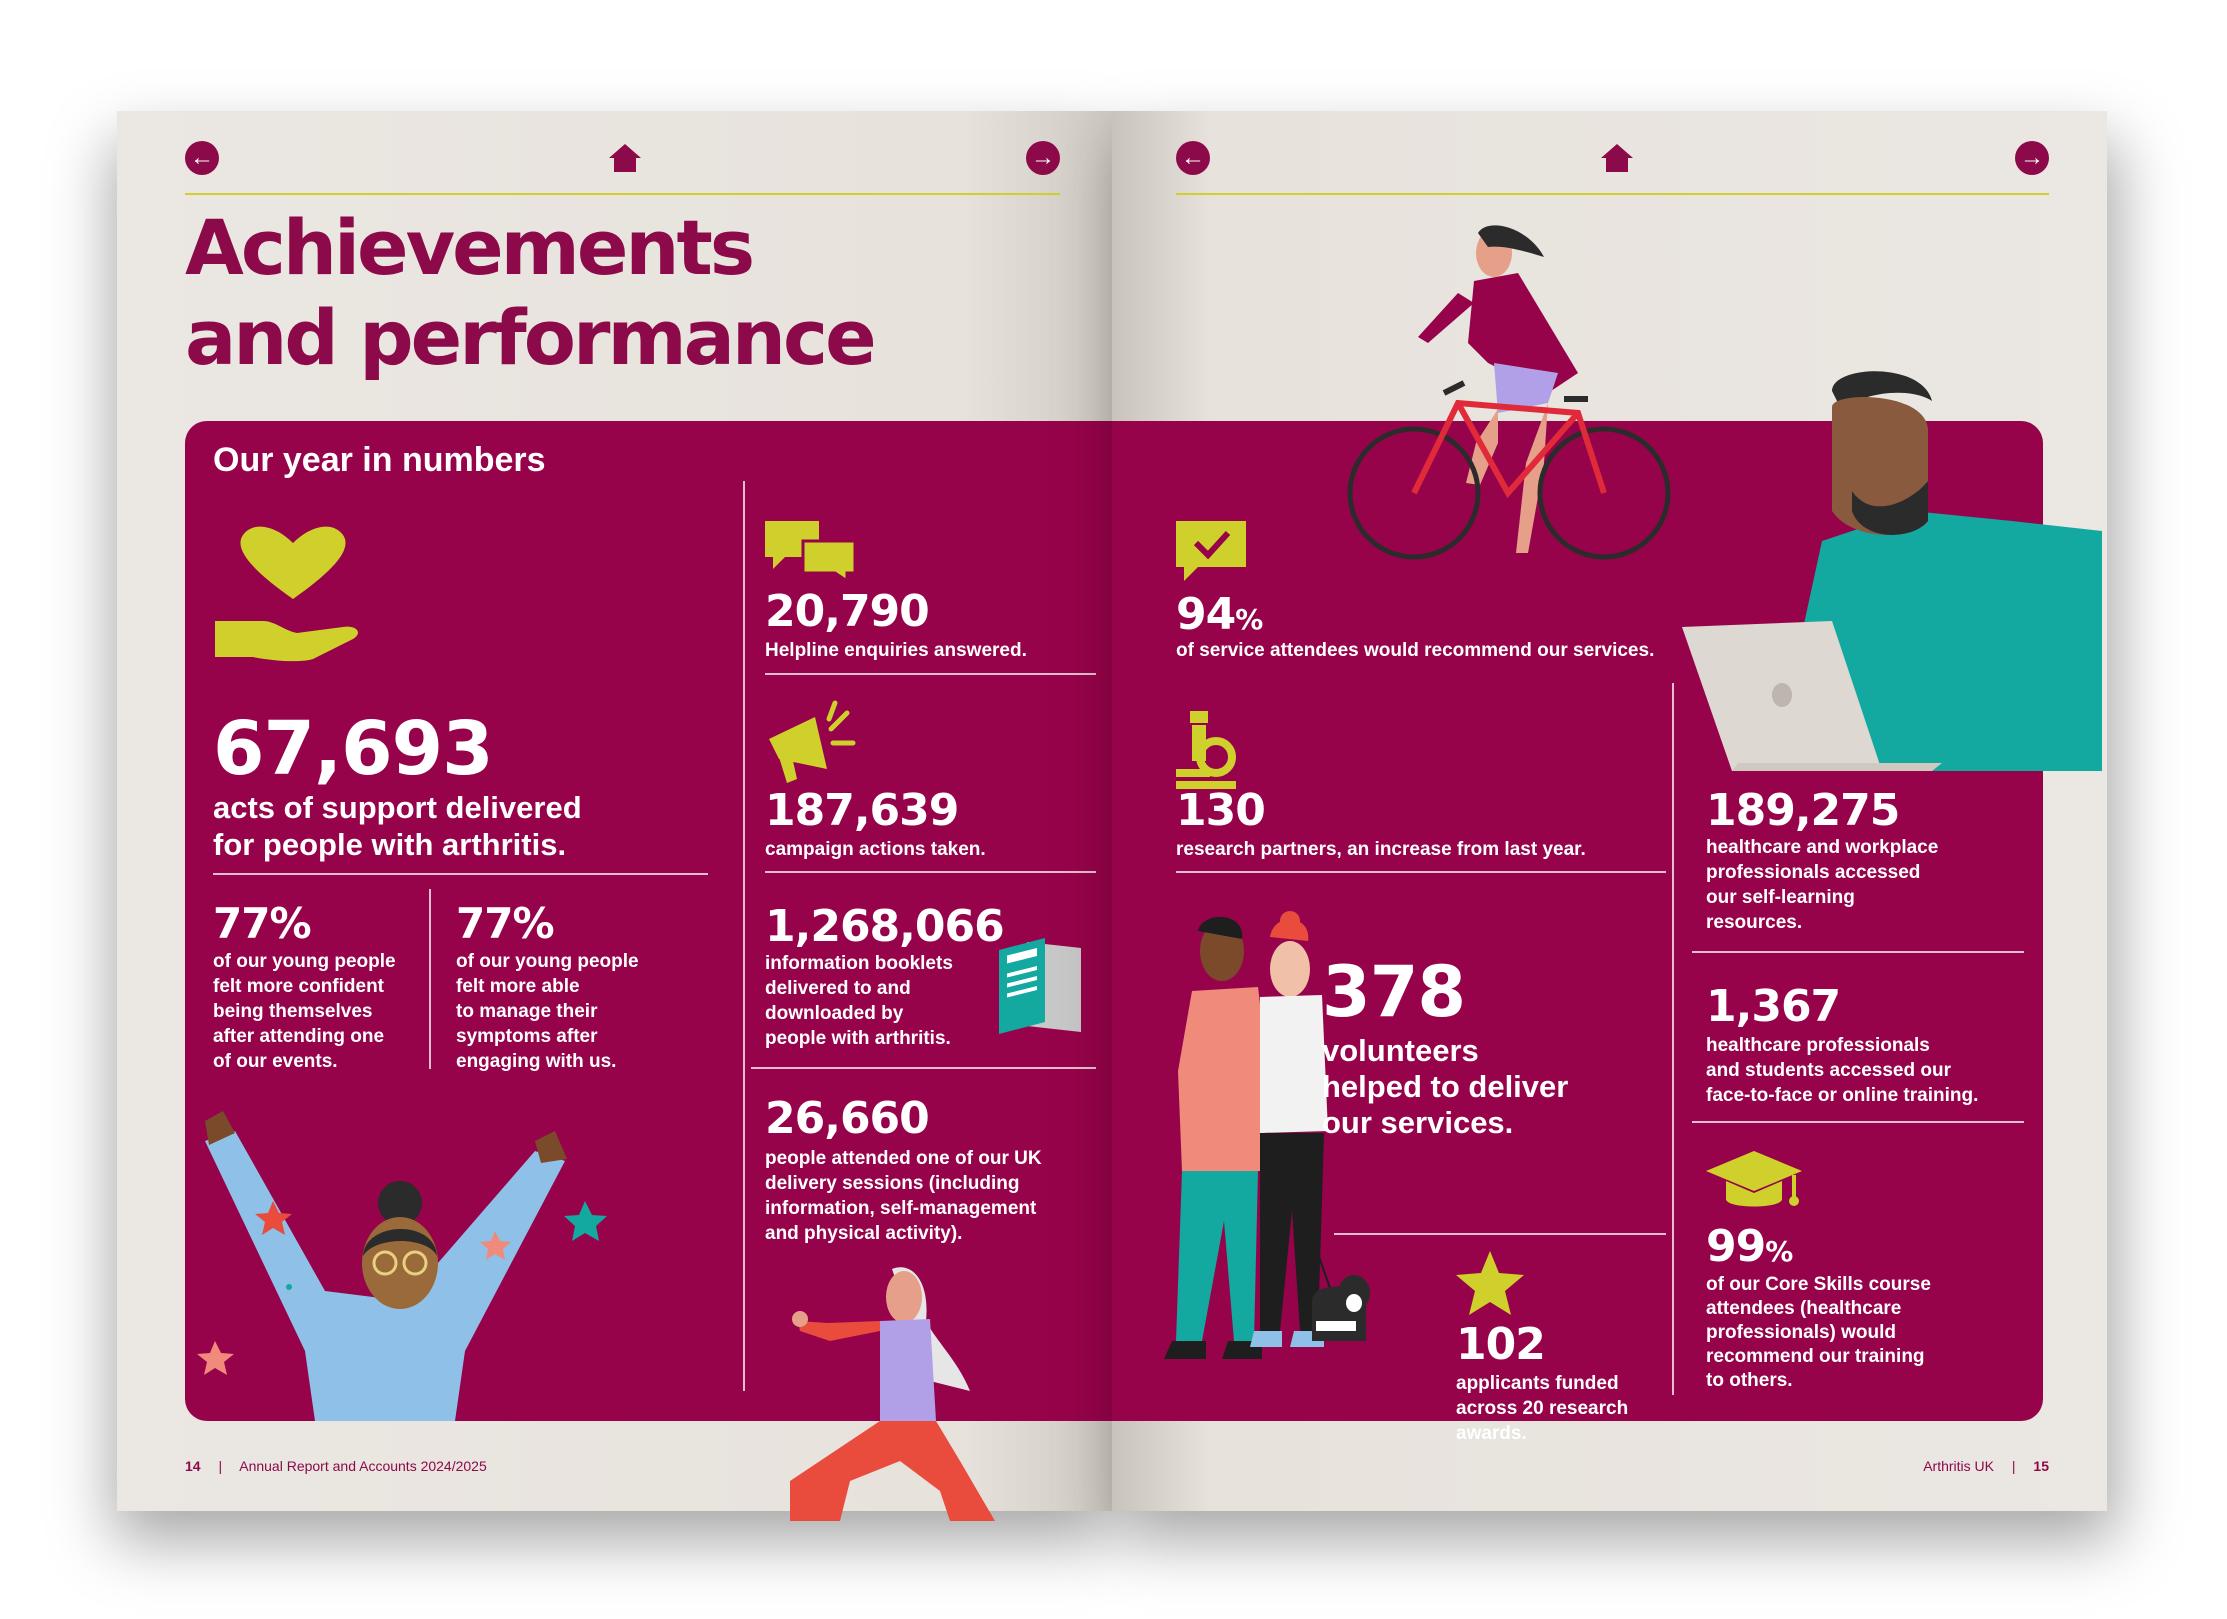 The image size is (2227, 1619). What do you see at coordinates (390, 844) in the screenshot?
I see `acts-label-line: for people with arthritis.` at bounding box center [390, 844].